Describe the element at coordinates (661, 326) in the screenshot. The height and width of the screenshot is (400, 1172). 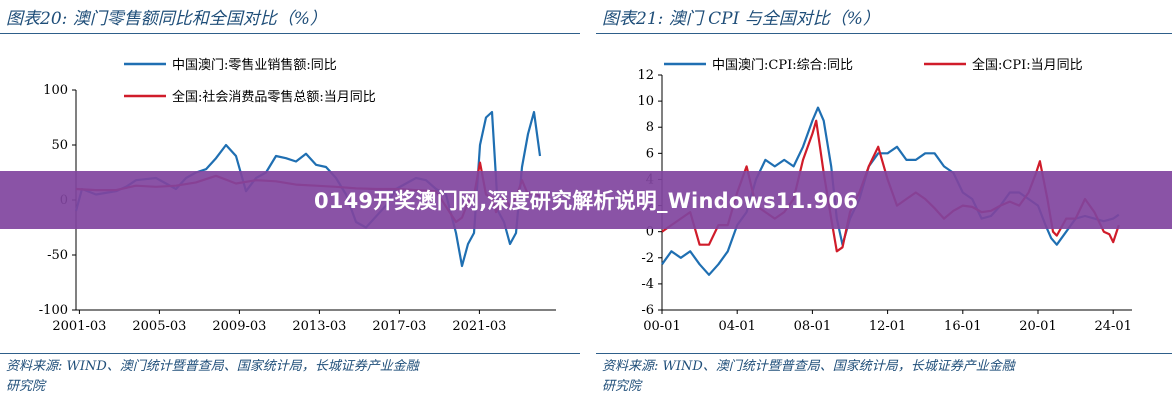
I see `x-tick-label: 00-01` at that location.